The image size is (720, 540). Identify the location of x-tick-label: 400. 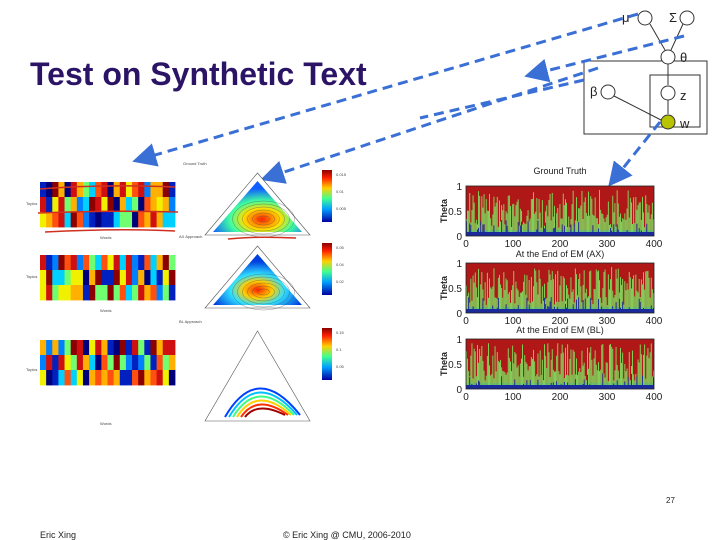
(654, 321).